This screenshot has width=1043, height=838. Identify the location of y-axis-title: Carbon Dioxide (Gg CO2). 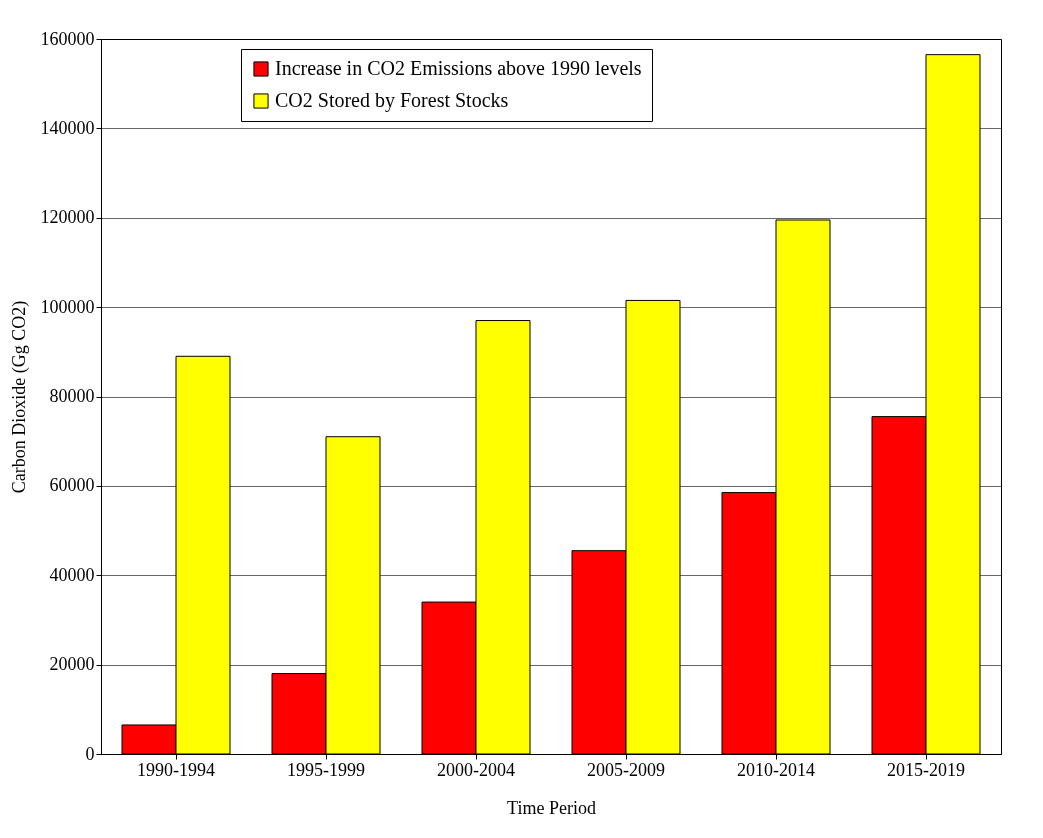
(19, 397).